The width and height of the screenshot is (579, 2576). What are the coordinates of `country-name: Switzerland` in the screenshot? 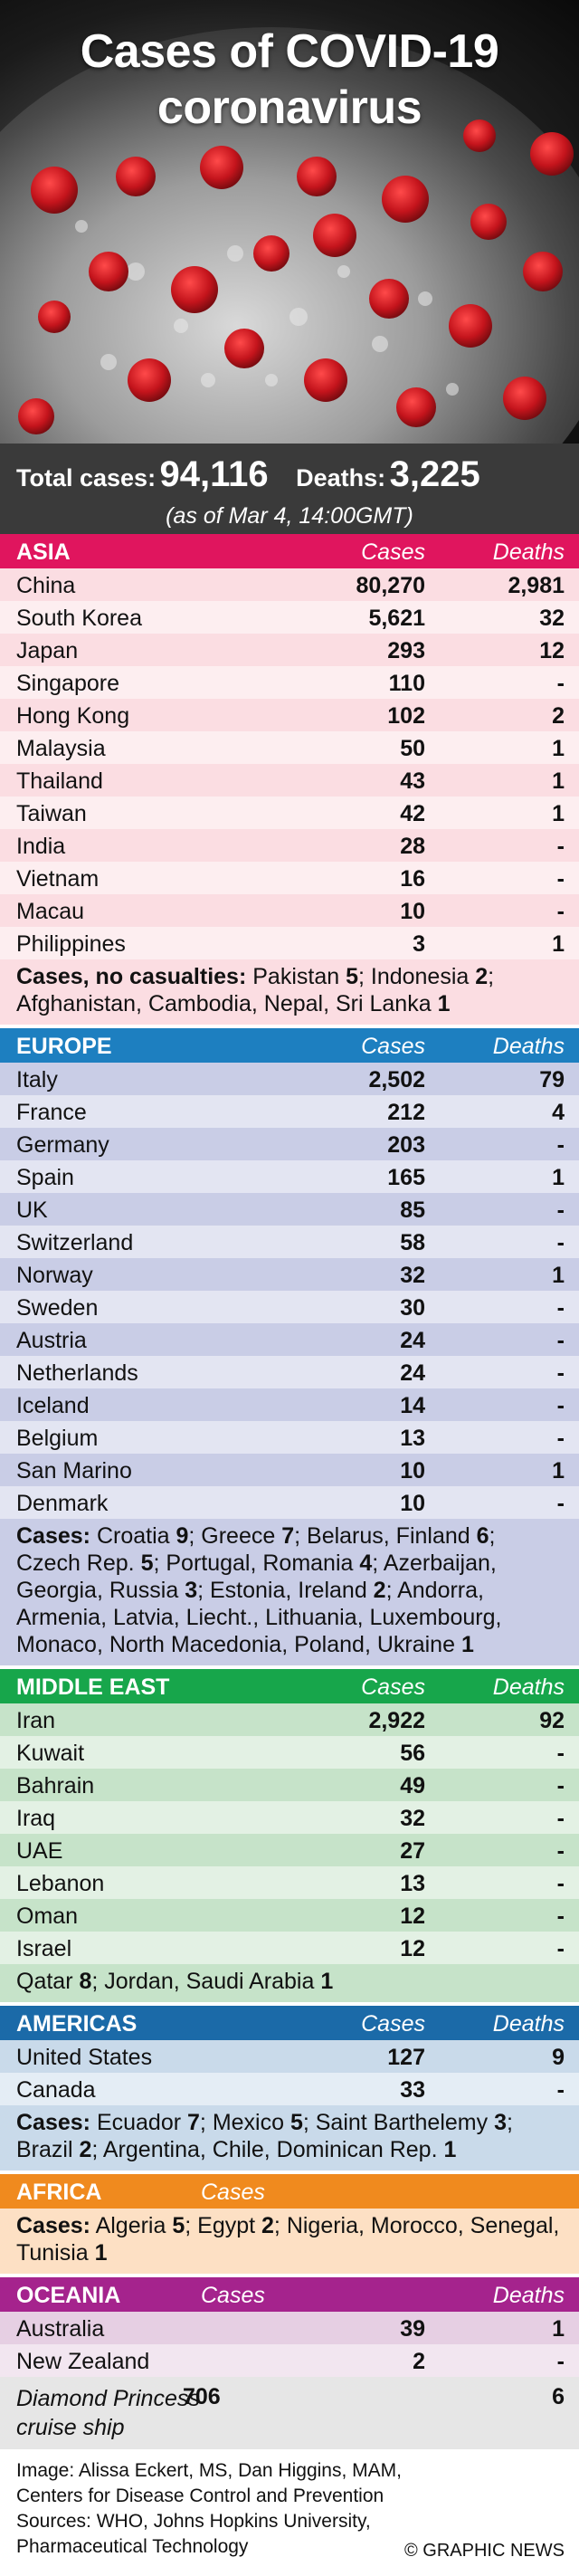 It's located at (75, 1243).